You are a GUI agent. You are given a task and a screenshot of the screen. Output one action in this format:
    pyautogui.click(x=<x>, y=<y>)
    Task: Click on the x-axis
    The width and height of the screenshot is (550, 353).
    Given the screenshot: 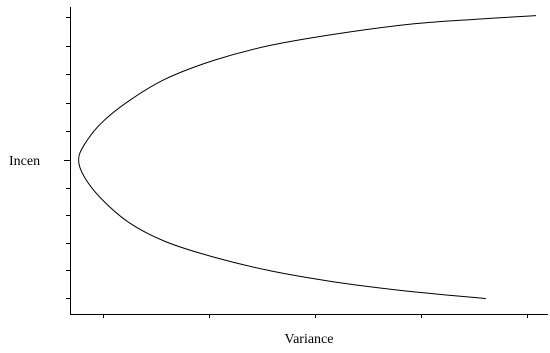 What is the action you would take?
    pyautogui.click(x=309, y=316)
    